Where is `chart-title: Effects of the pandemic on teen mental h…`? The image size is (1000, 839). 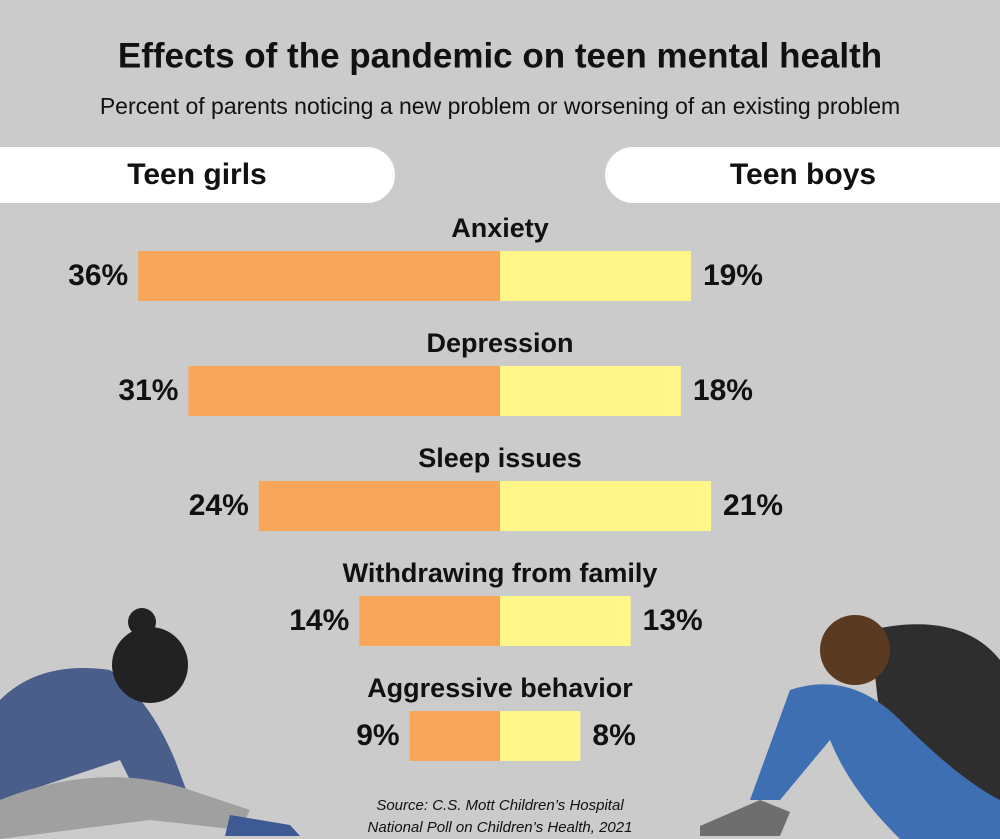
chart-title: Effects of the pandemic on teen mental h… is located at coordinates (500, 55).